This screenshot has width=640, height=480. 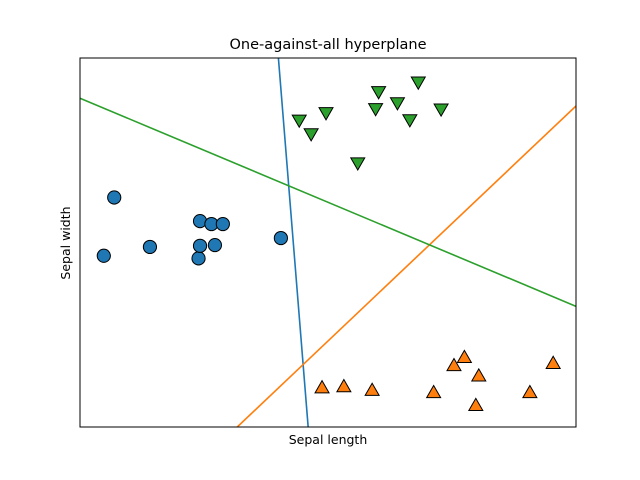 I want to click on chart-title: One-against-all hyperplane, so click(x=327, y=45).